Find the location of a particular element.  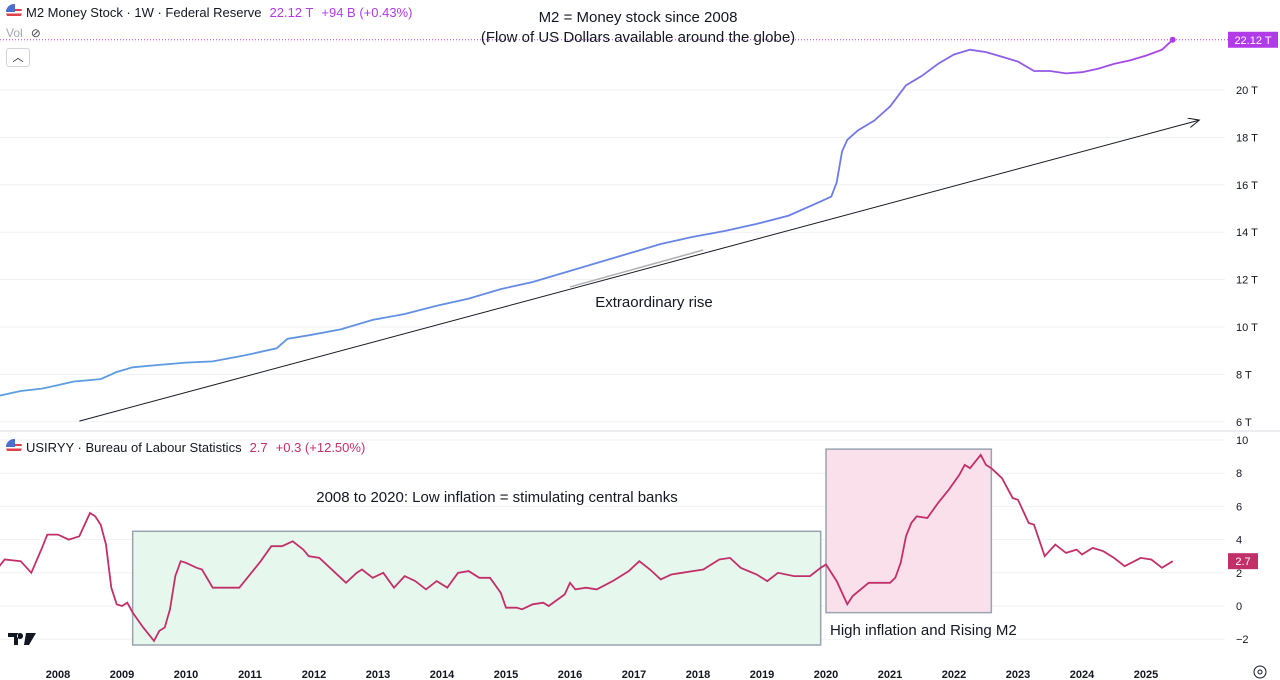

usiryy-last-value-badge is located at coordinates (1243, 561).